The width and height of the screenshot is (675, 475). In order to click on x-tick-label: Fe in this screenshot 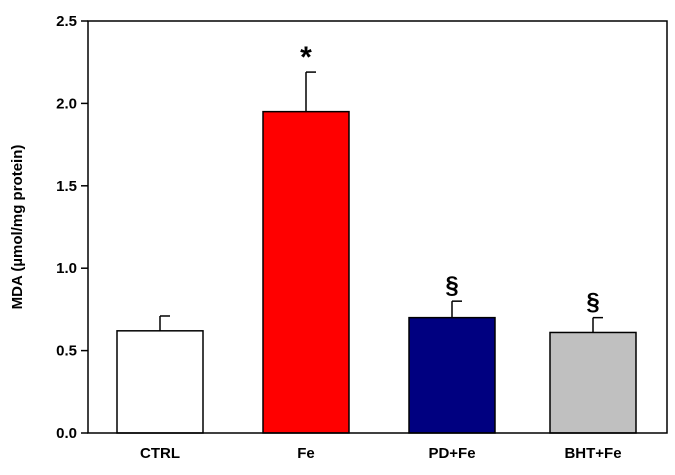, I will do `click(306, 453)`.